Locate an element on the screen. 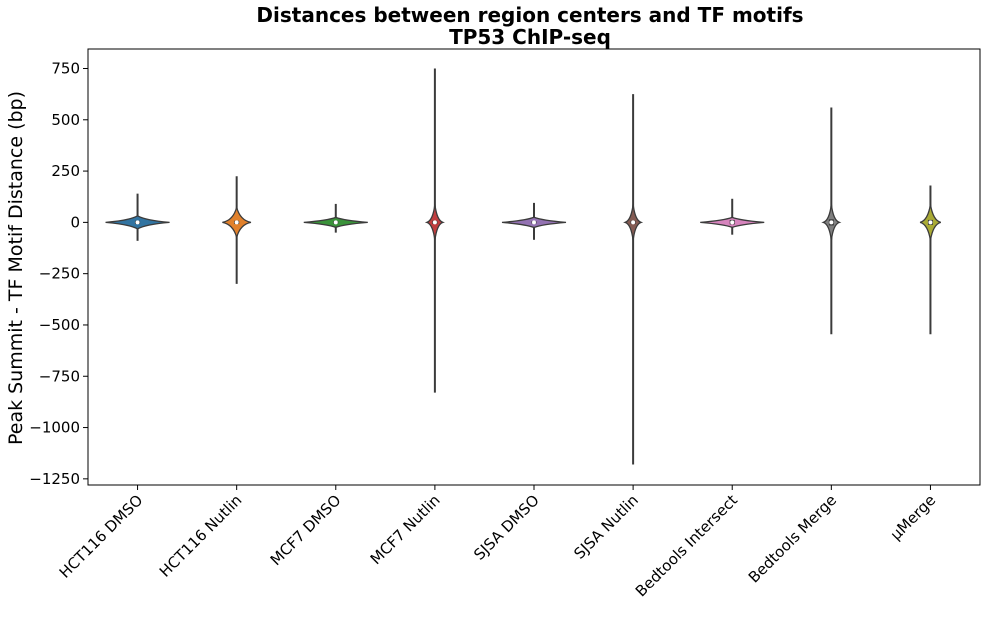 Image resolution: width=990 pixels, height=620 pixels. y-axis-label: Peak Summit - TF Motif Distance (bp) is located at coordinates (16, 268).